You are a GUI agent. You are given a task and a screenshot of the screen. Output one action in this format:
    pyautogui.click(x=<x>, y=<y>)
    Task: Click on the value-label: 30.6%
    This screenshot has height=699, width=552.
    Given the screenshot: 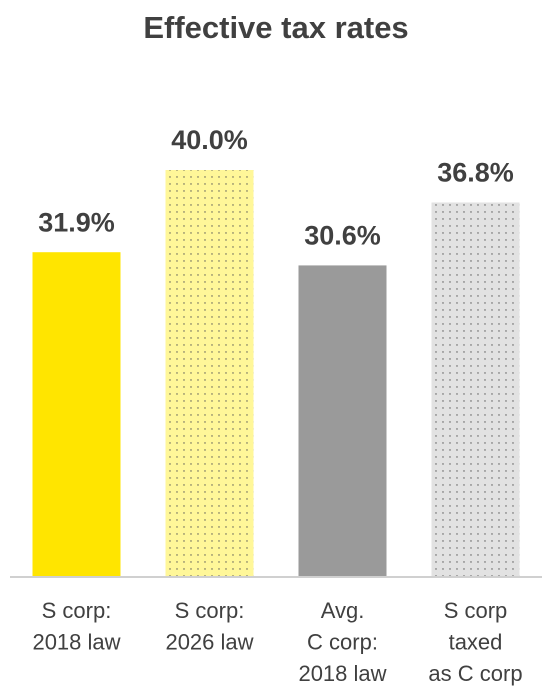 What is the action you would take?
    pyautogui.click(x=342, y=236)
    